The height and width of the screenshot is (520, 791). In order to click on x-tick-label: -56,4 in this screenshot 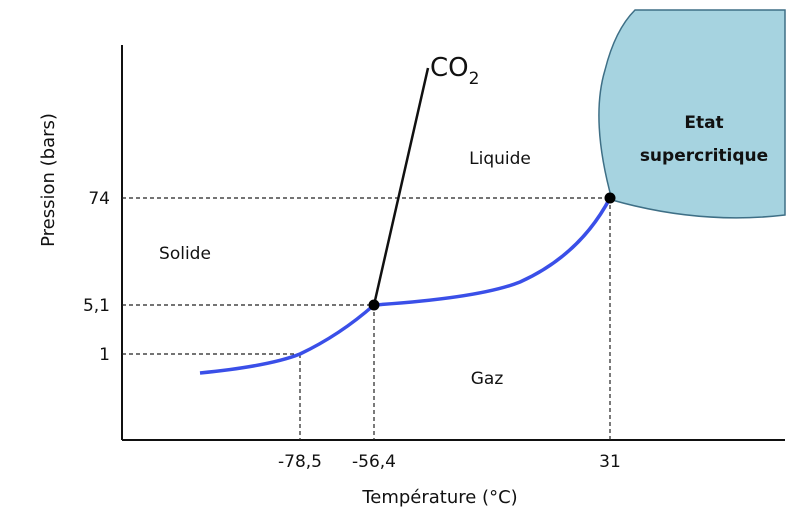, I will do `click(374, 462)`.